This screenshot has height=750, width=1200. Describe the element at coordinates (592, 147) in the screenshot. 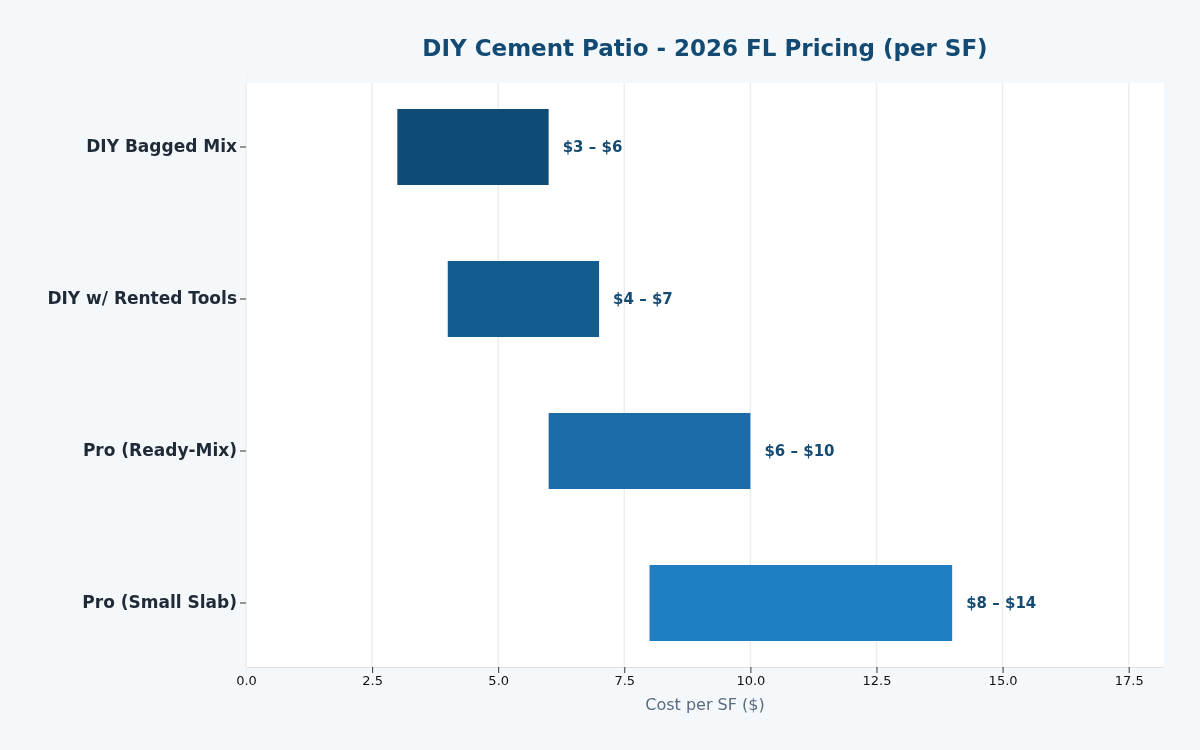

I see `annotation: $3 – $6` at that location.